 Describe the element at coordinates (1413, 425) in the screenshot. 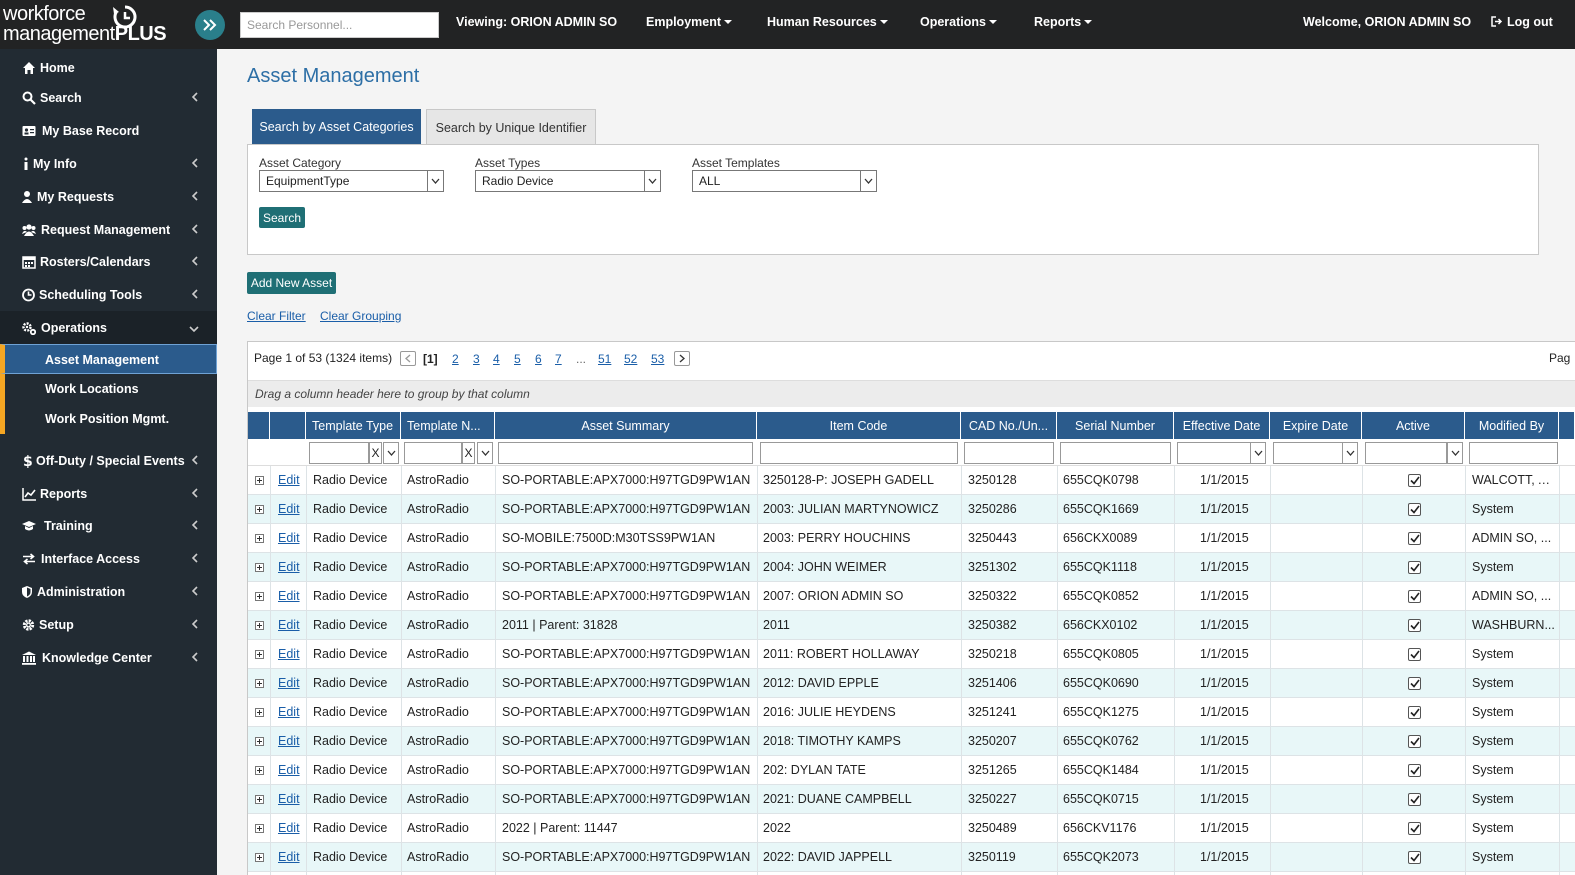

I see `column-header-active: Active` at that location.